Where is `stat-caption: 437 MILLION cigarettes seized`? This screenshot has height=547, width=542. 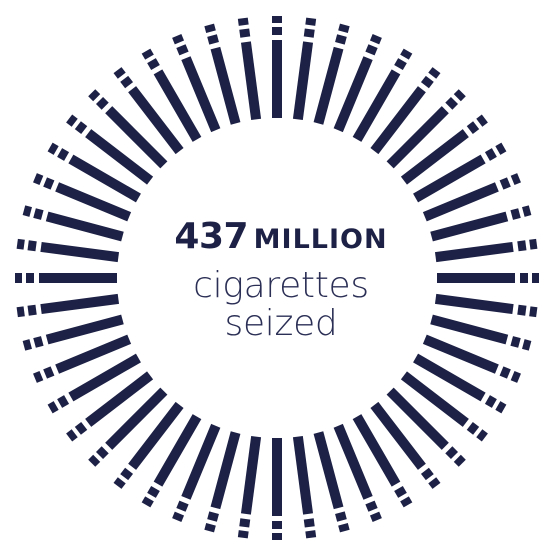
stat-caption: 437 MILLION cigarettes seized is located at coordinates (281, 278).